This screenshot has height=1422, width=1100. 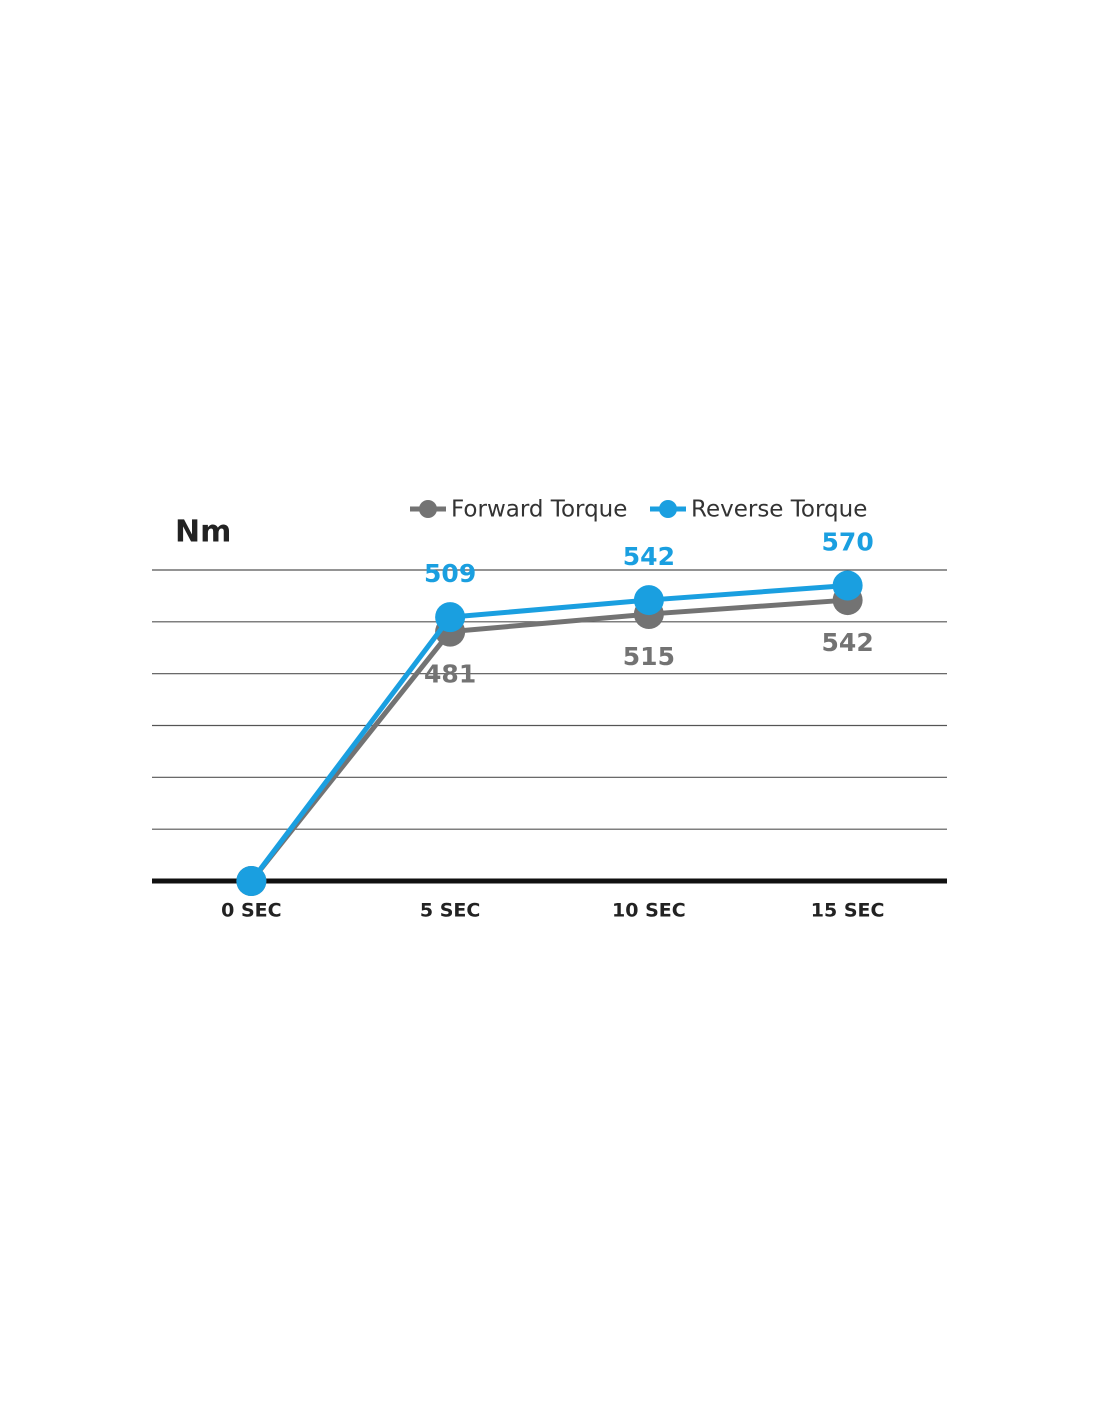 I want to click on data-label: 509, so click(x=450, y=573).